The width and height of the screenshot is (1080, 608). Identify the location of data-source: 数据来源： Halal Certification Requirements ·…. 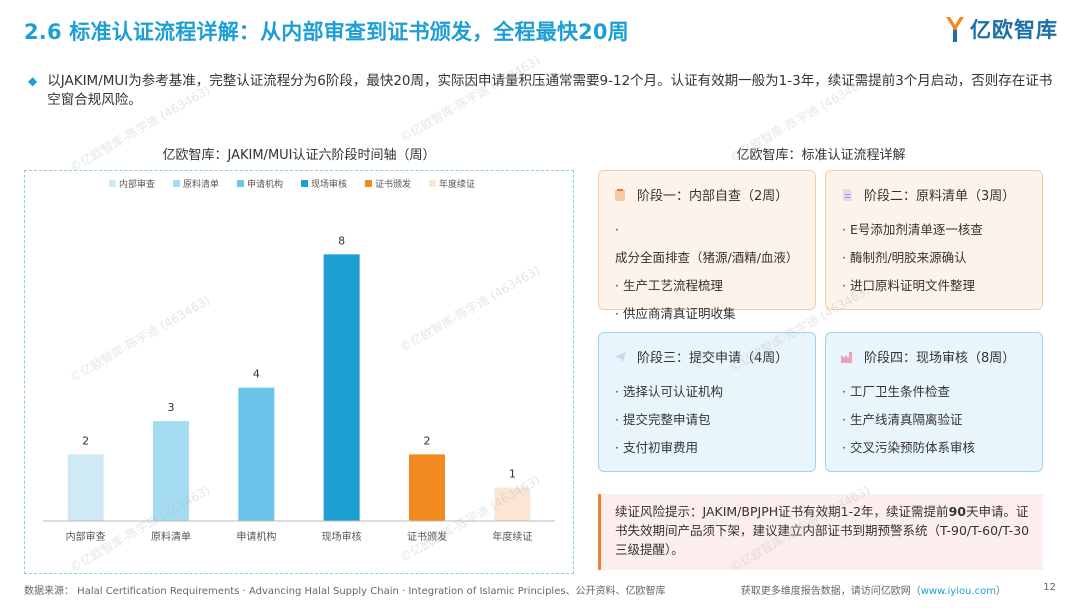
(345, 591).